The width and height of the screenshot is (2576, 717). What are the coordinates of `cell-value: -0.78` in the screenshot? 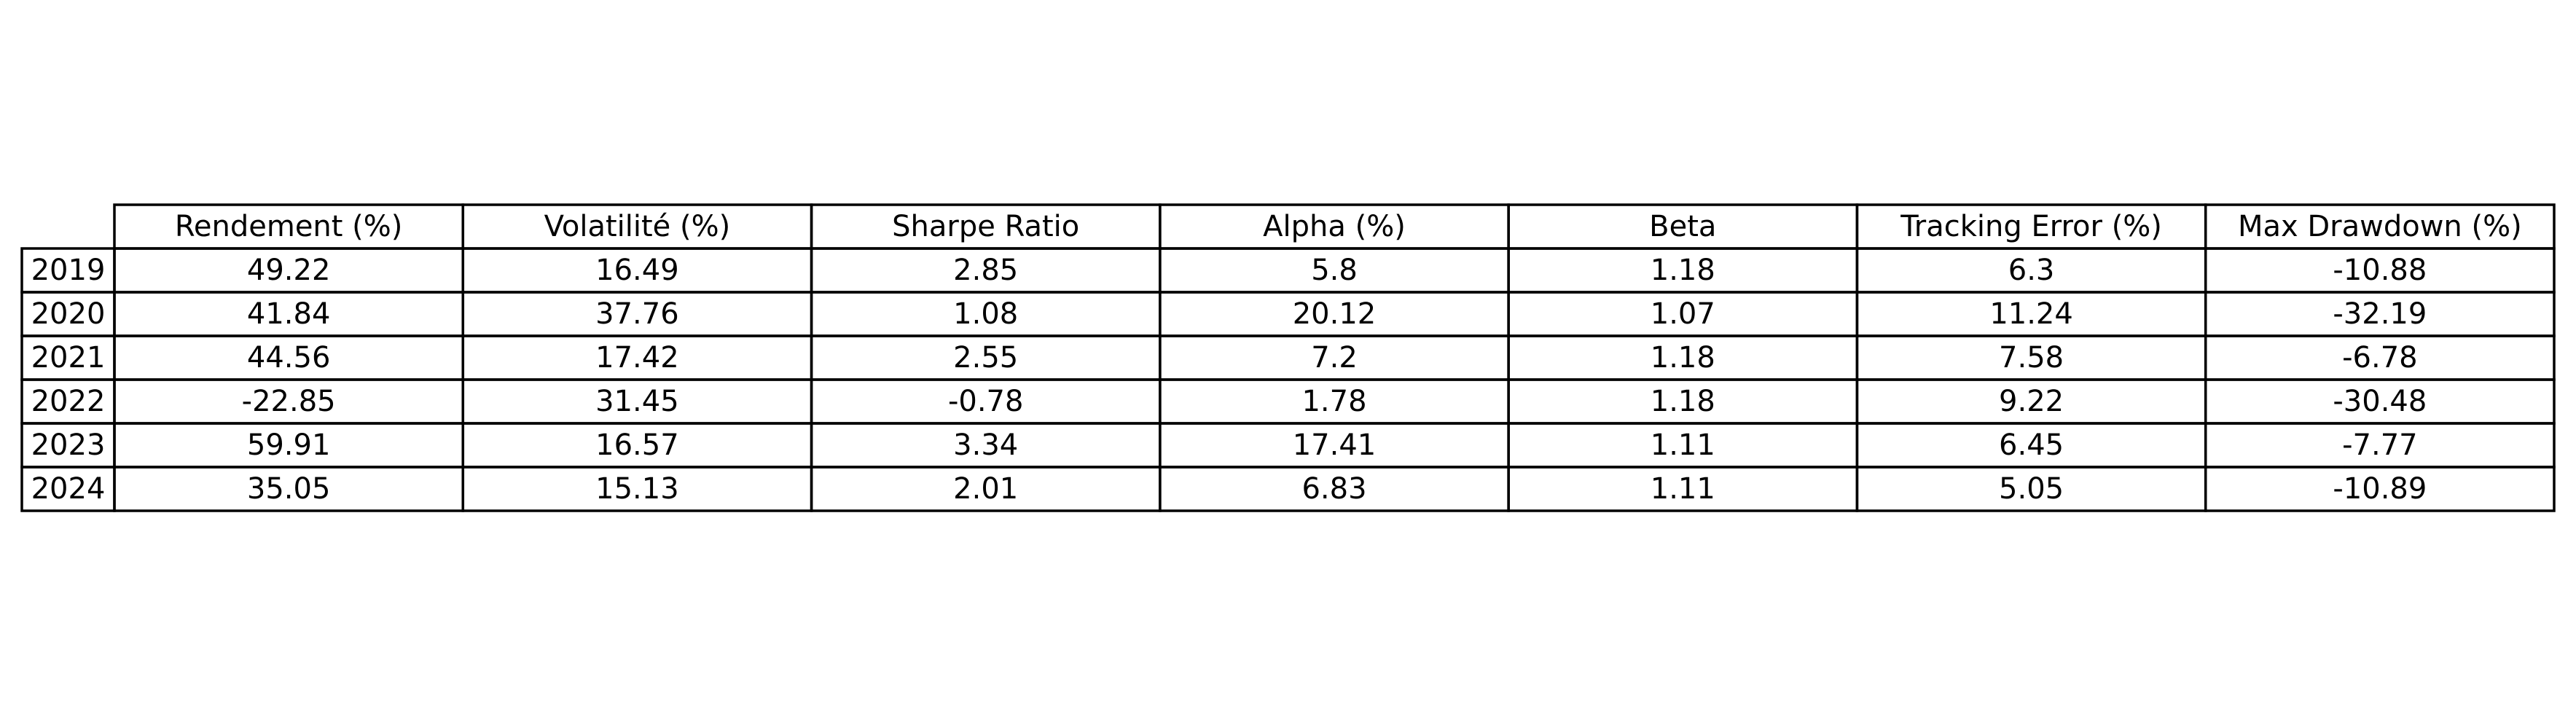 It's located at (986, 401).